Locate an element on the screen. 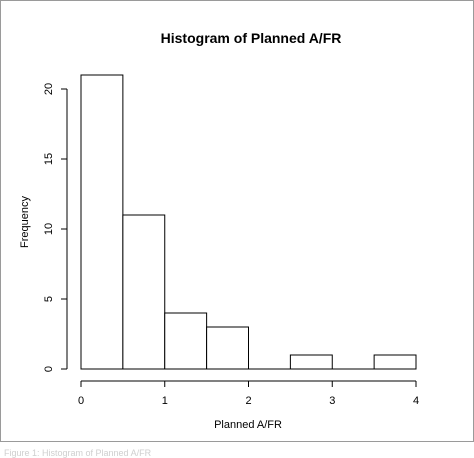 The image size is (474, 458). y-tick-label-2: 10 is located at coordinates (49, 229).